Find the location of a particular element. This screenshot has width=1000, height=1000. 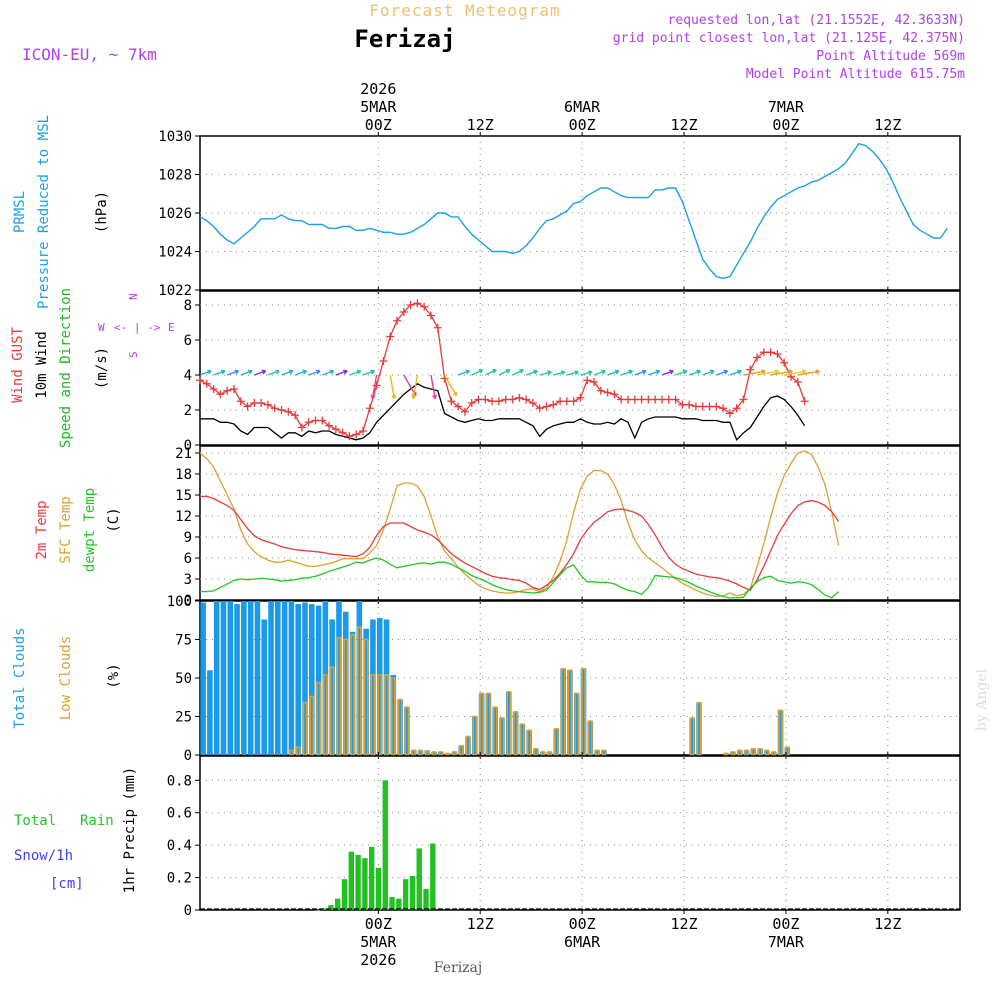

label-snow: Snow/1h is located at coordinates (43, 856).